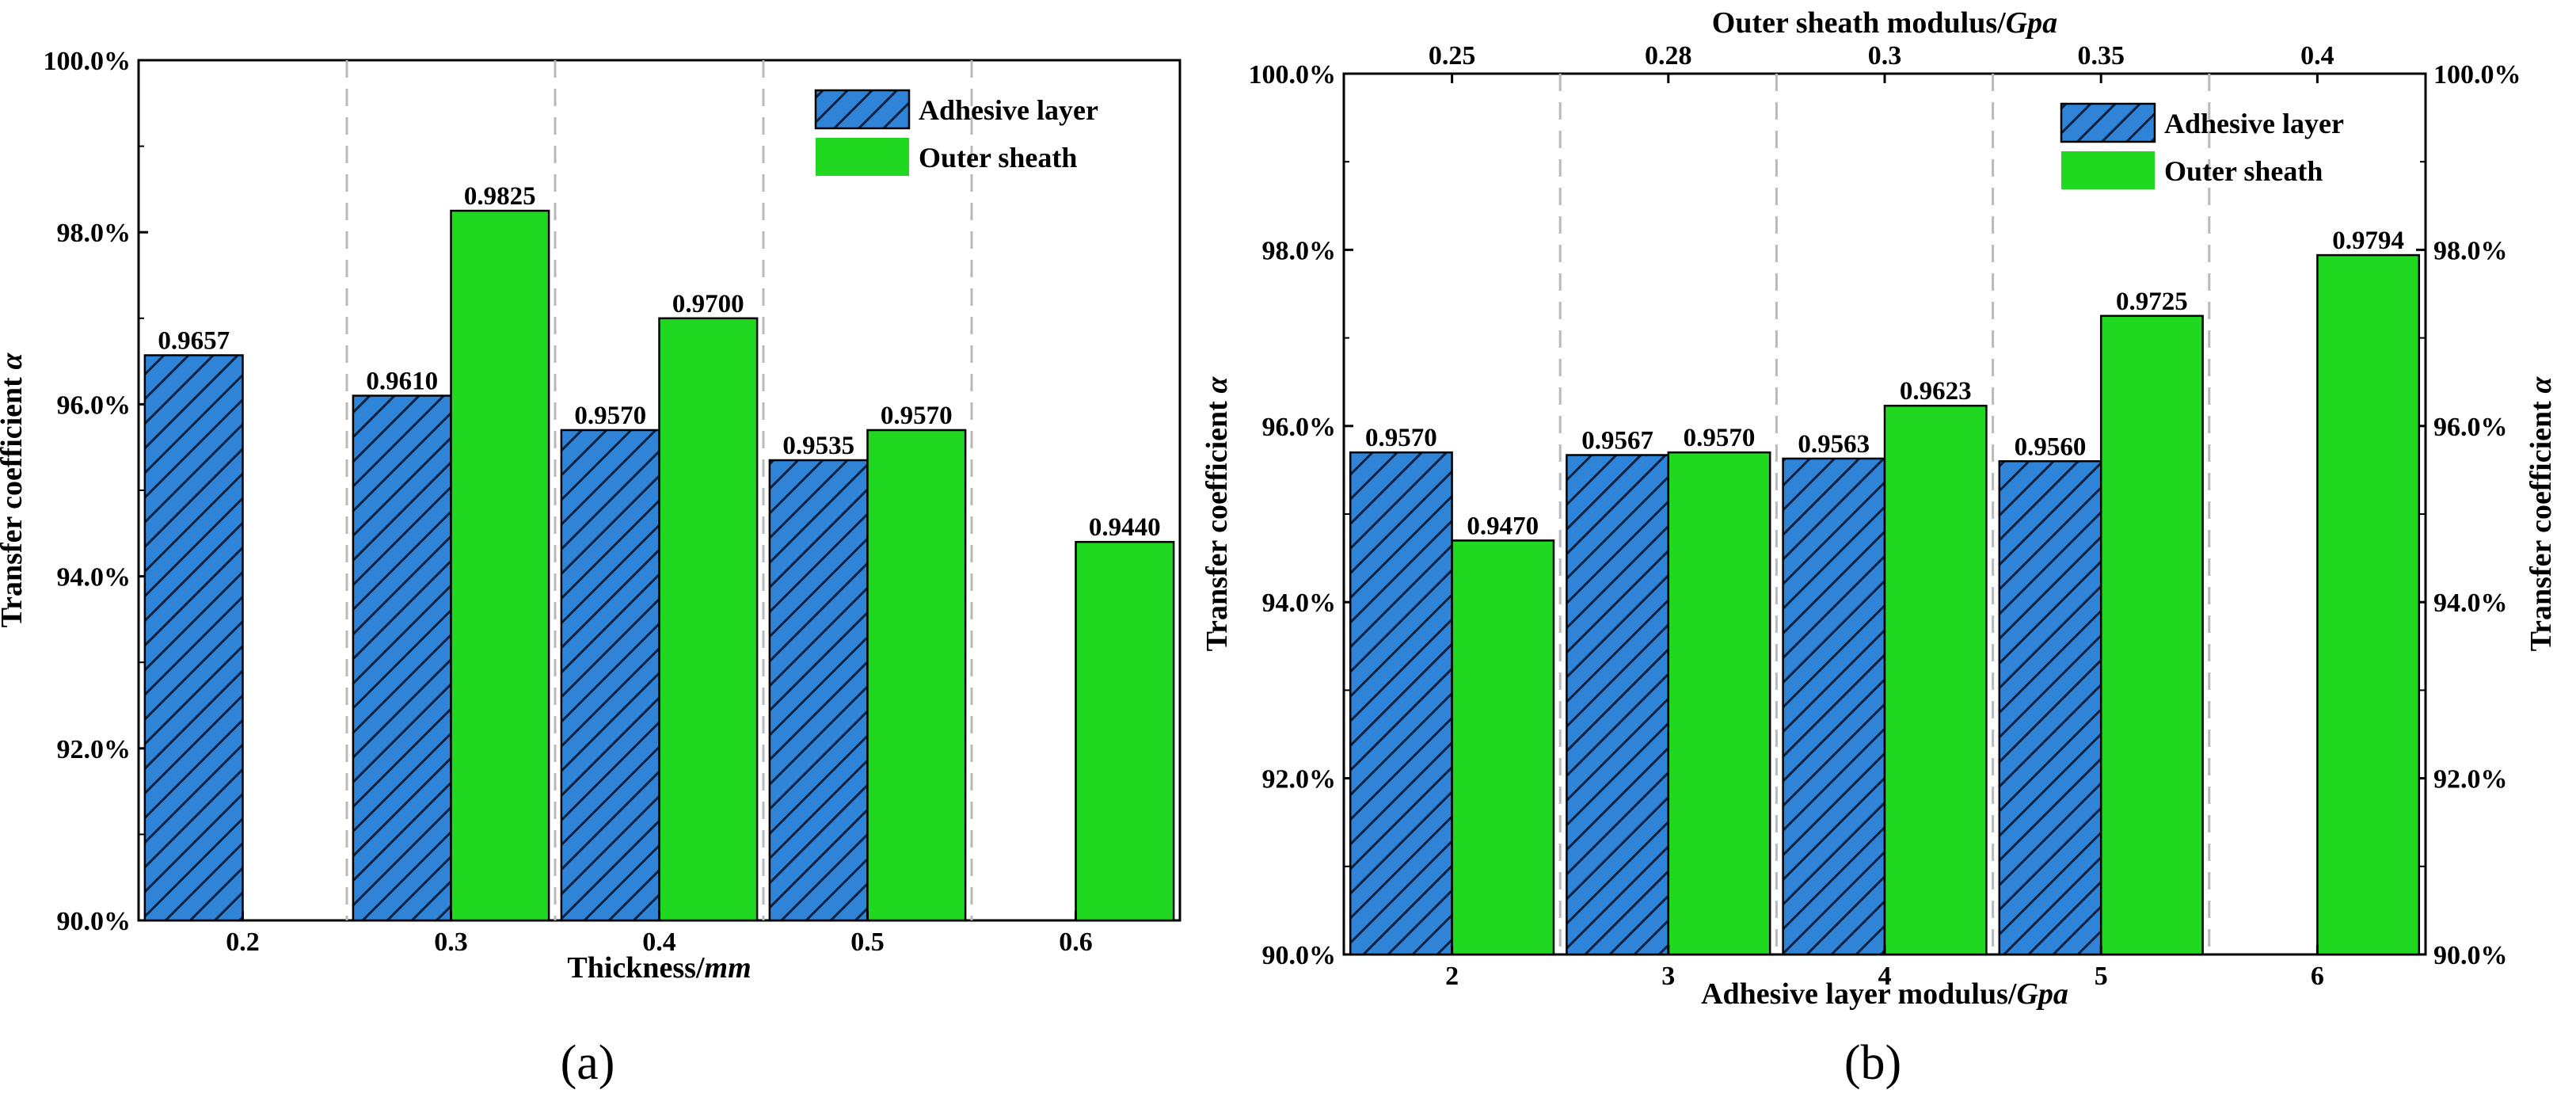  I want to click on top-x-tick-label: 0.28, so click(1668, 56).